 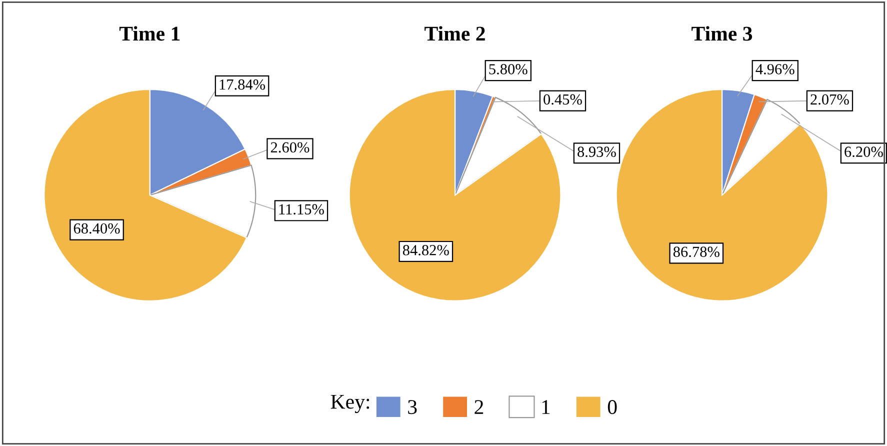 What do you see at coordinates (301, 209) in the screenshot?
I see `data-label: 11.15%` at bounding box center [301, 209].